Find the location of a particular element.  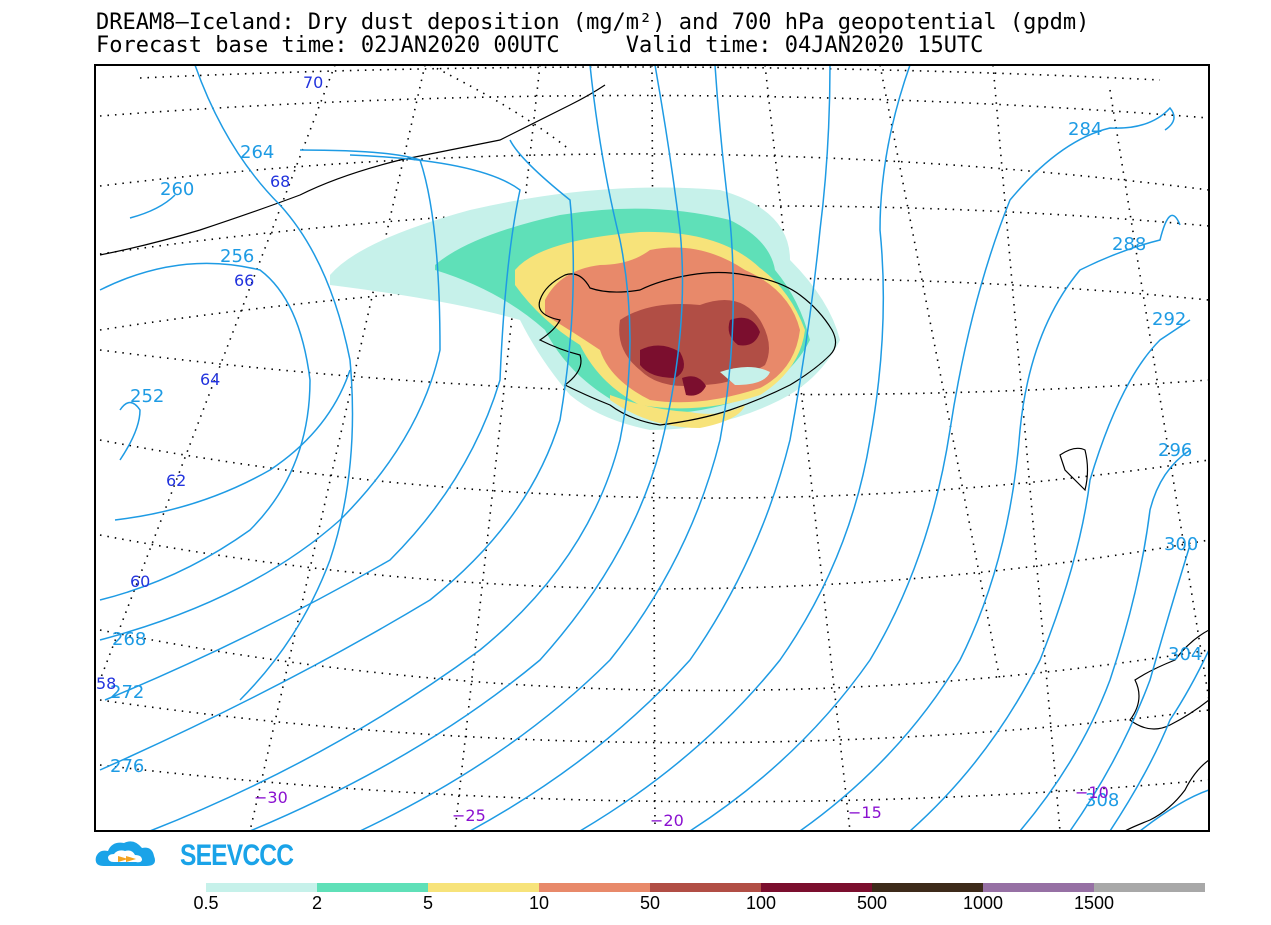

contour-label: 296 is located at coordinates (1175, 450).